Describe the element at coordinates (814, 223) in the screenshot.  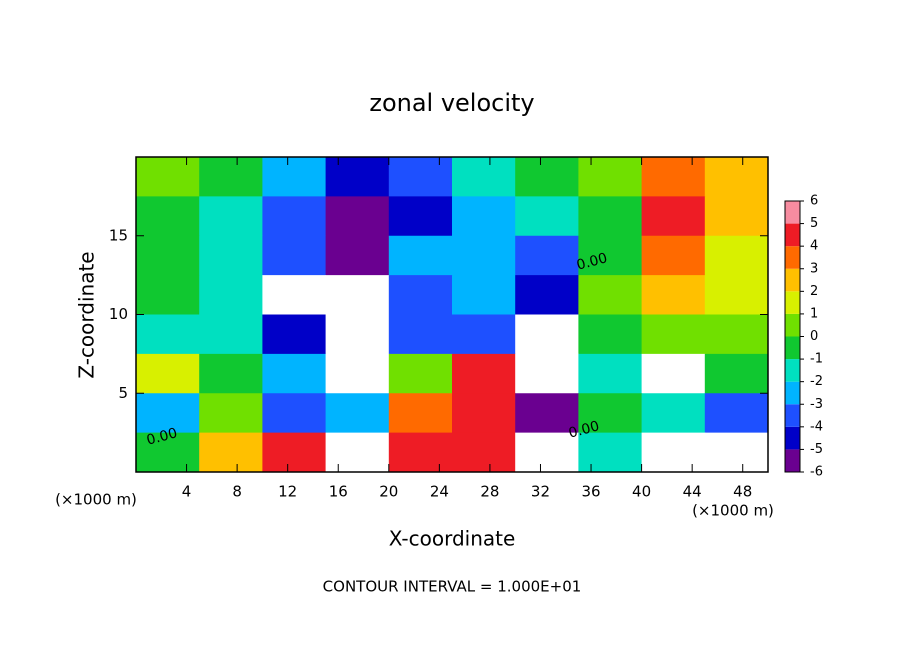
I see `colorbar-label: 5` at that location.